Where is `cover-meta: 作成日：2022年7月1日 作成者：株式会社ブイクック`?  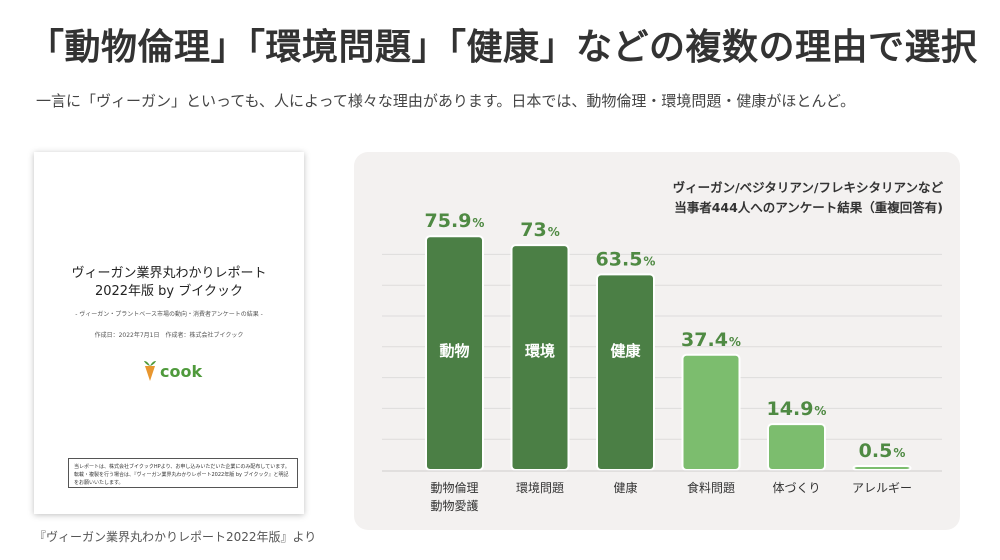 cover-meta: 作成日：2022年7月1日 作成者：株式会社ブイクック is located at coordinates (169, 335).